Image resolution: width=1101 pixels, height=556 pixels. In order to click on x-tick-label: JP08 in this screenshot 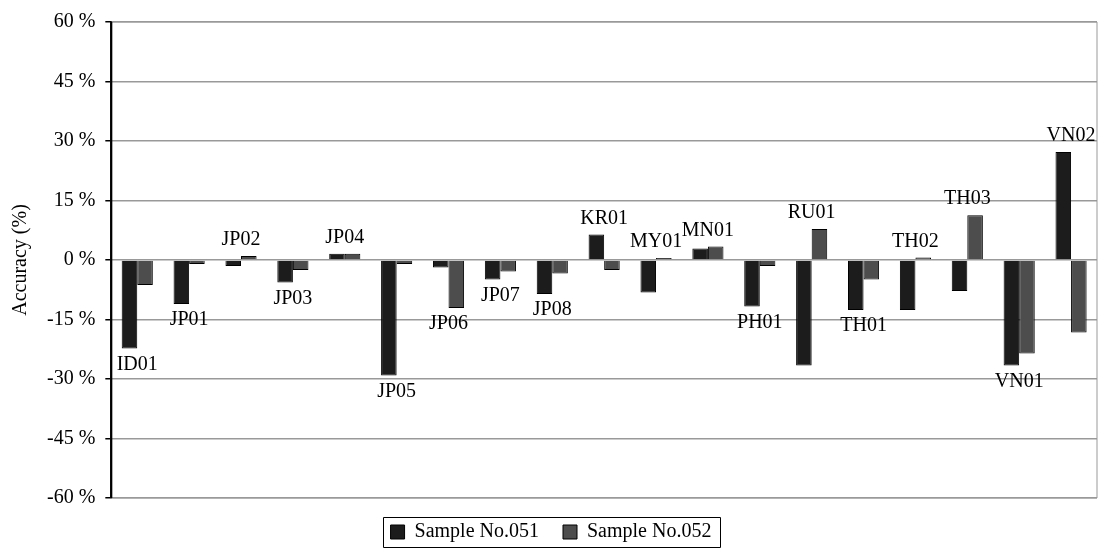, I will do `click(552, 308)`.